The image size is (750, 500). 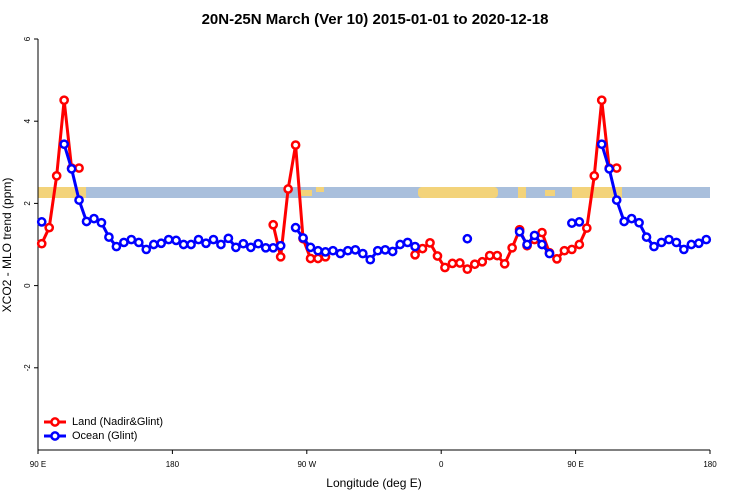 I want to click on y-tick-label: 4, so click(x=27, y=120).